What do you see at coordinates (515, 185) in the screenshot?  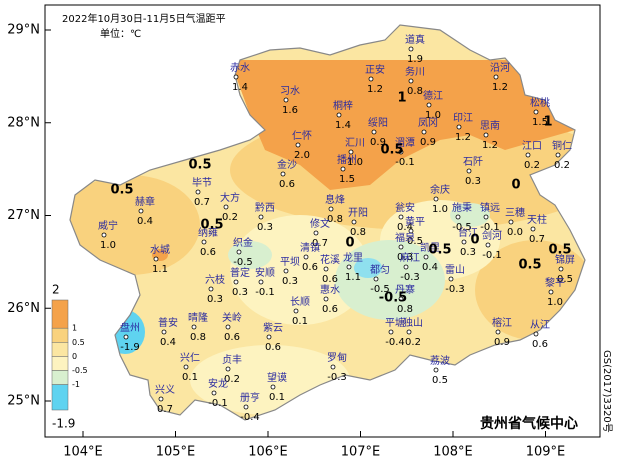 I see `contour-label: 0` at bounding box center [515, 185].